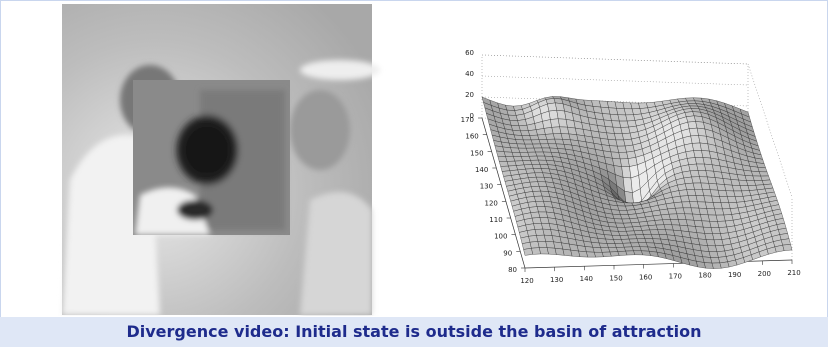 The image size is (828, 347). Describe the element at coordinates (481, 170) in the screenshot. I see `y-tick-label: 140` at that location.